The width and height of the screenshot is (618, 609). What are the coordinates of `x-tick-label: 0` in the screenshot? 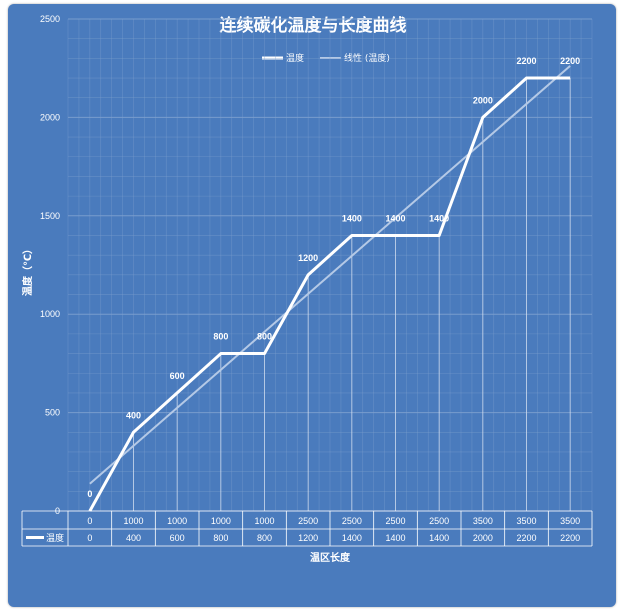 It's located at (89, 521).